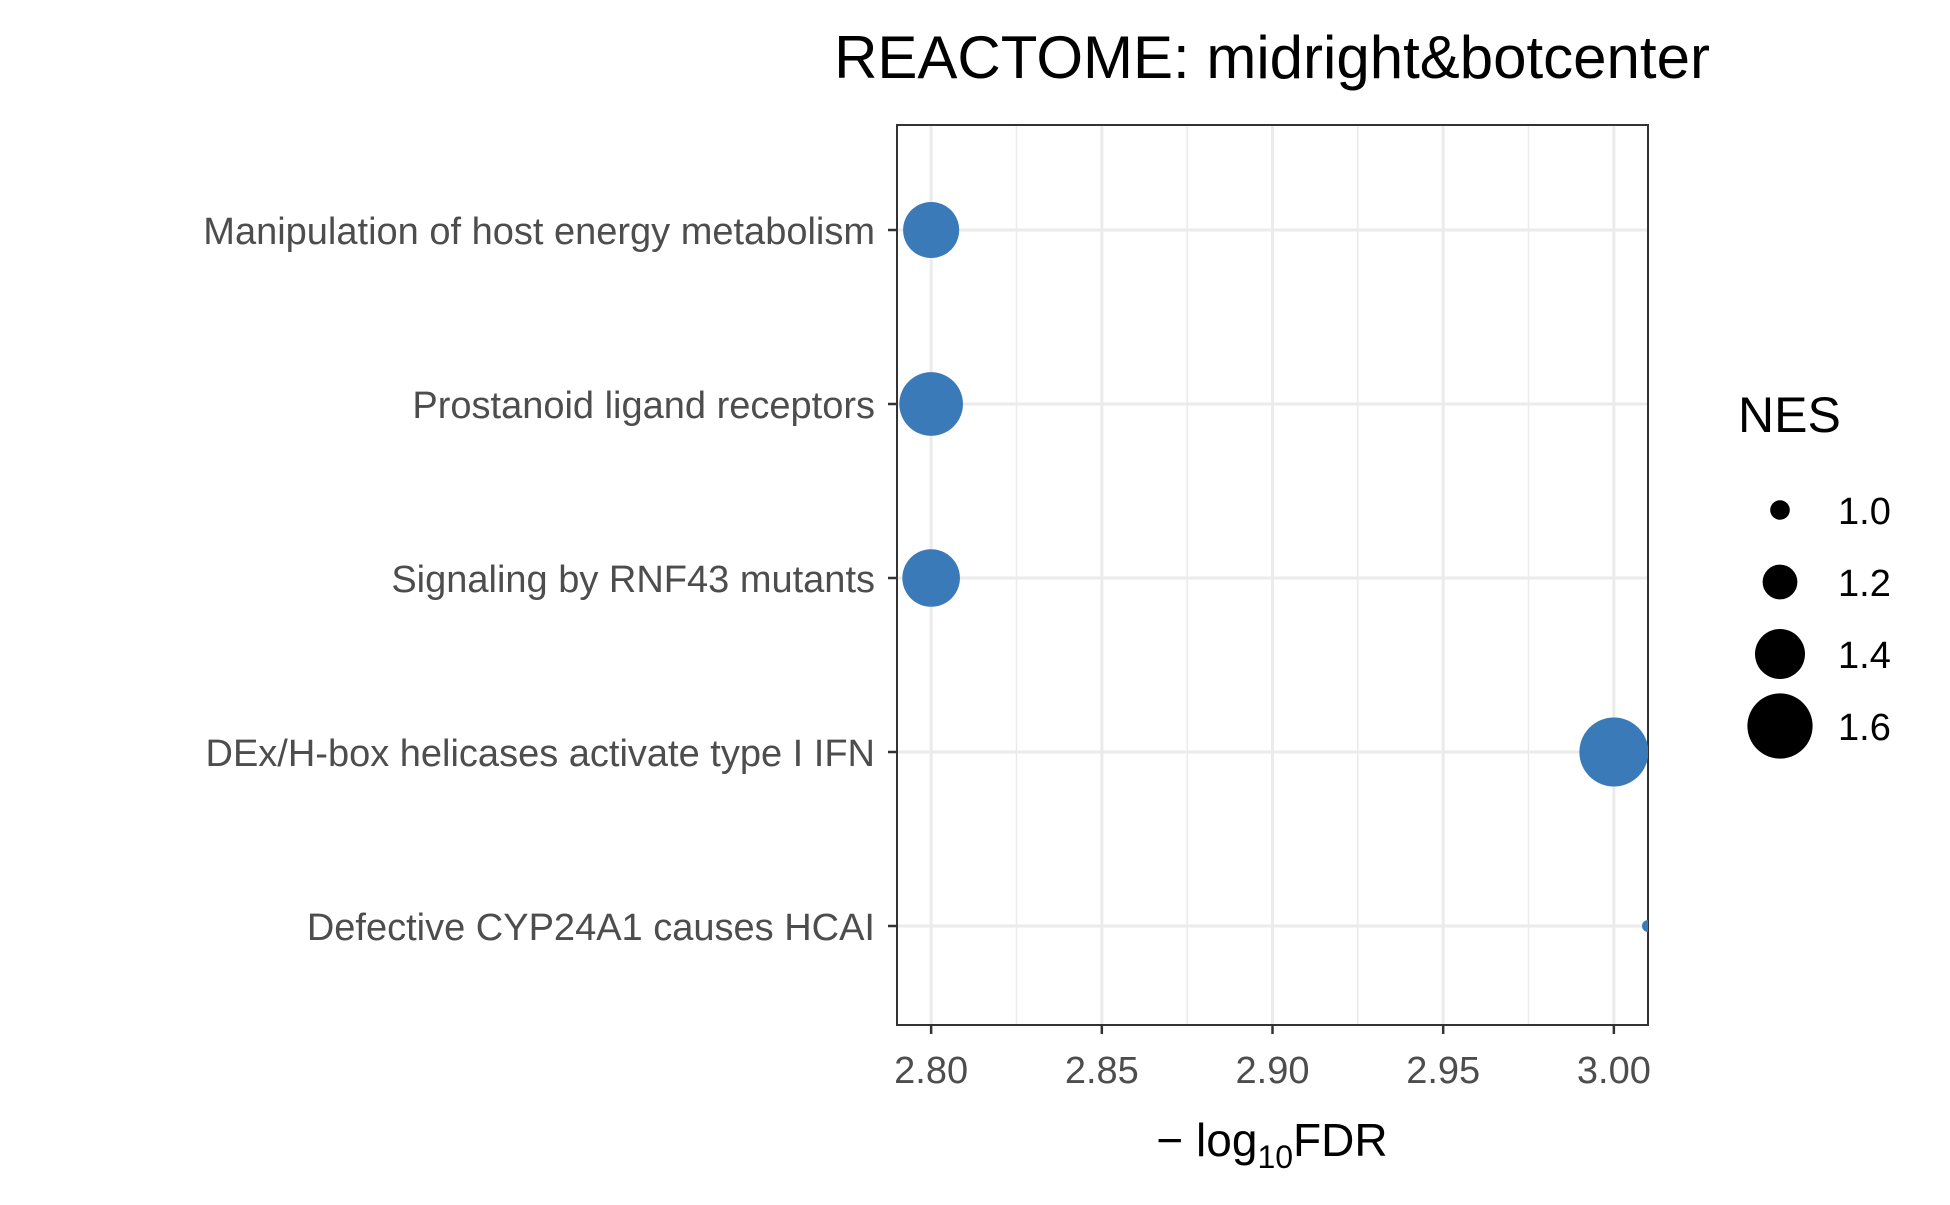  What do you see at coordinates (1614, 1071) in the screenshot?
I see `x-tick-label: 3.00` at bounding box center [1614, 1071].